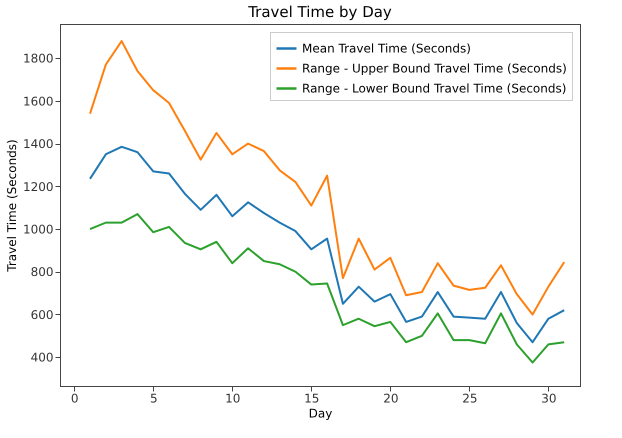  Describe the element at coordinates (11, 206) in the screenshot. I see `y-axis-title: Travel Time (Seconds)` at that location.